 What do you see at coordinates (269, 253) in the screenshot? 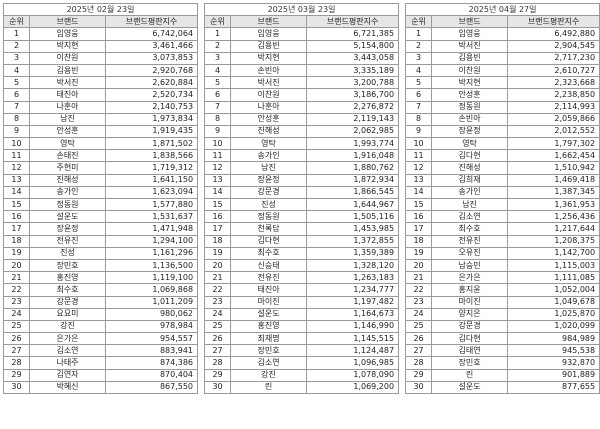
I see `brand-cell: 최수호` at bounding box center [269, 253].